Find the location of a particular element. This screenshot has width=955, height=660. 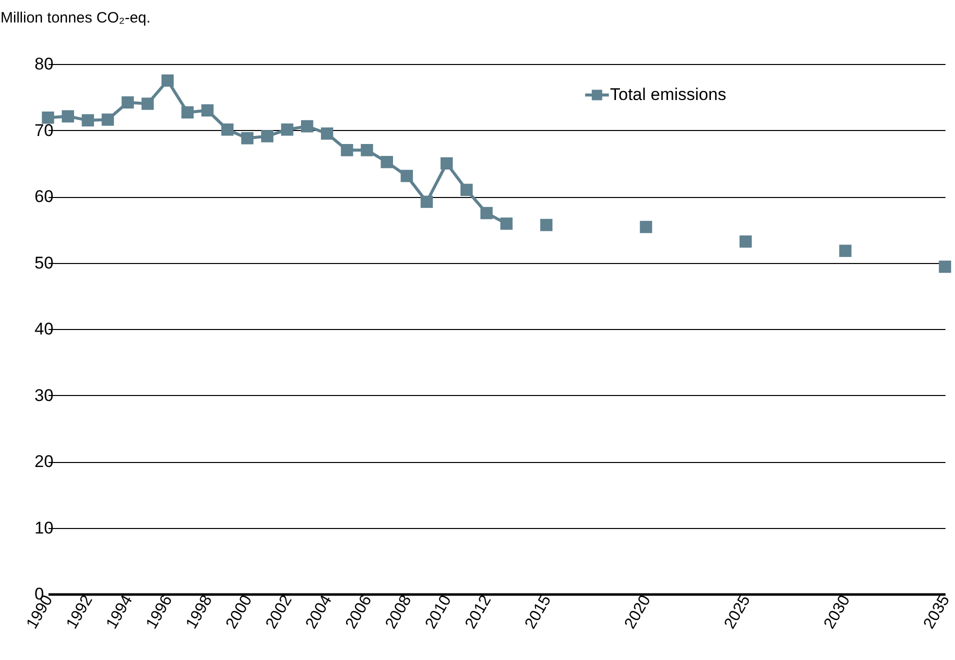

y-tick-label: 80 is located at coordinates (44, 64).